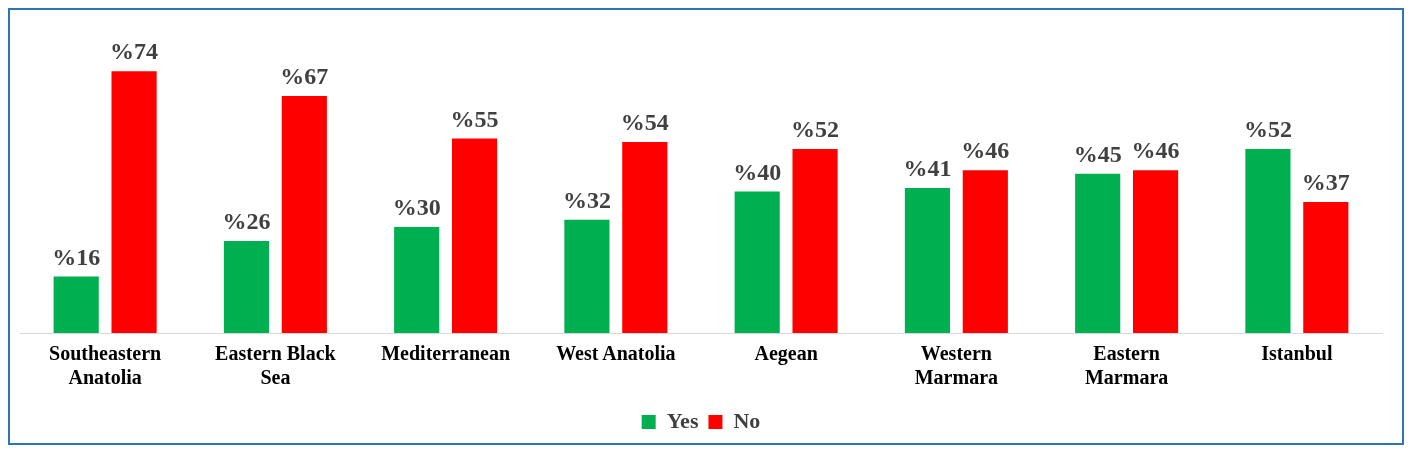 The image size is (1416, 457). I want to click on data-label: %54, so click(644, 122).